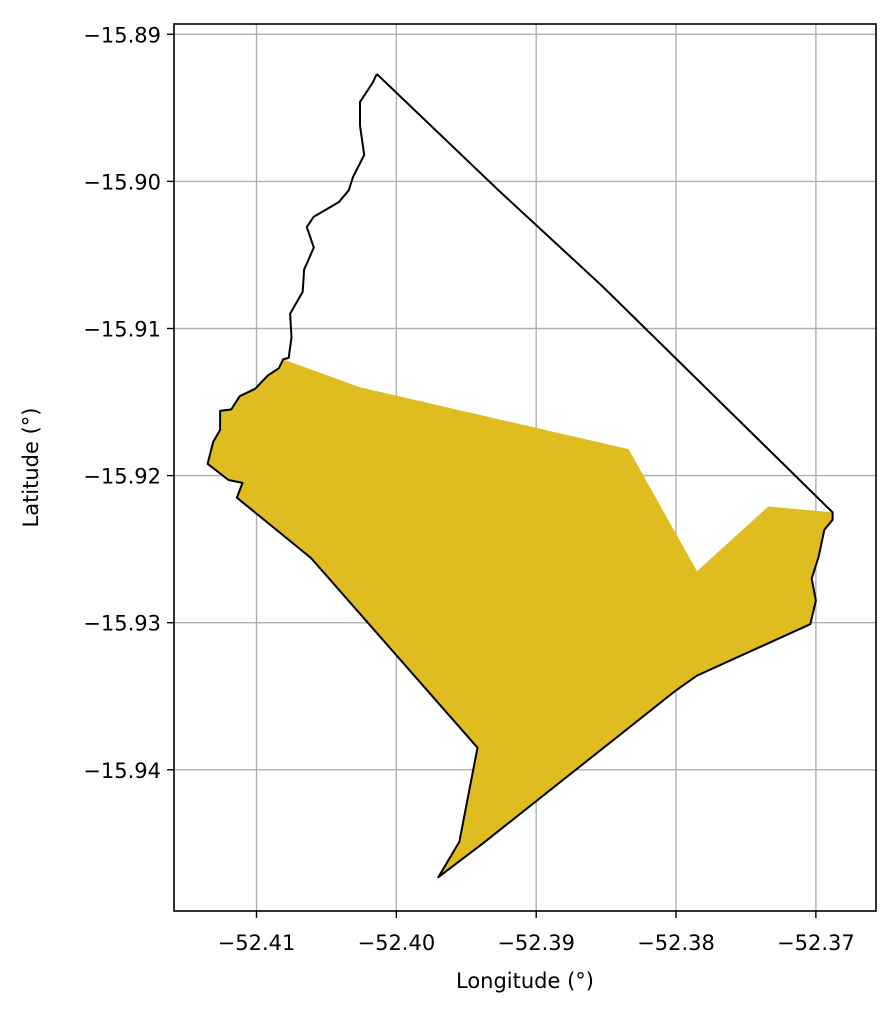 This screenshot has width=895, height=1013. I want to click on y-tick-label: −15.92, so click(122, 477).